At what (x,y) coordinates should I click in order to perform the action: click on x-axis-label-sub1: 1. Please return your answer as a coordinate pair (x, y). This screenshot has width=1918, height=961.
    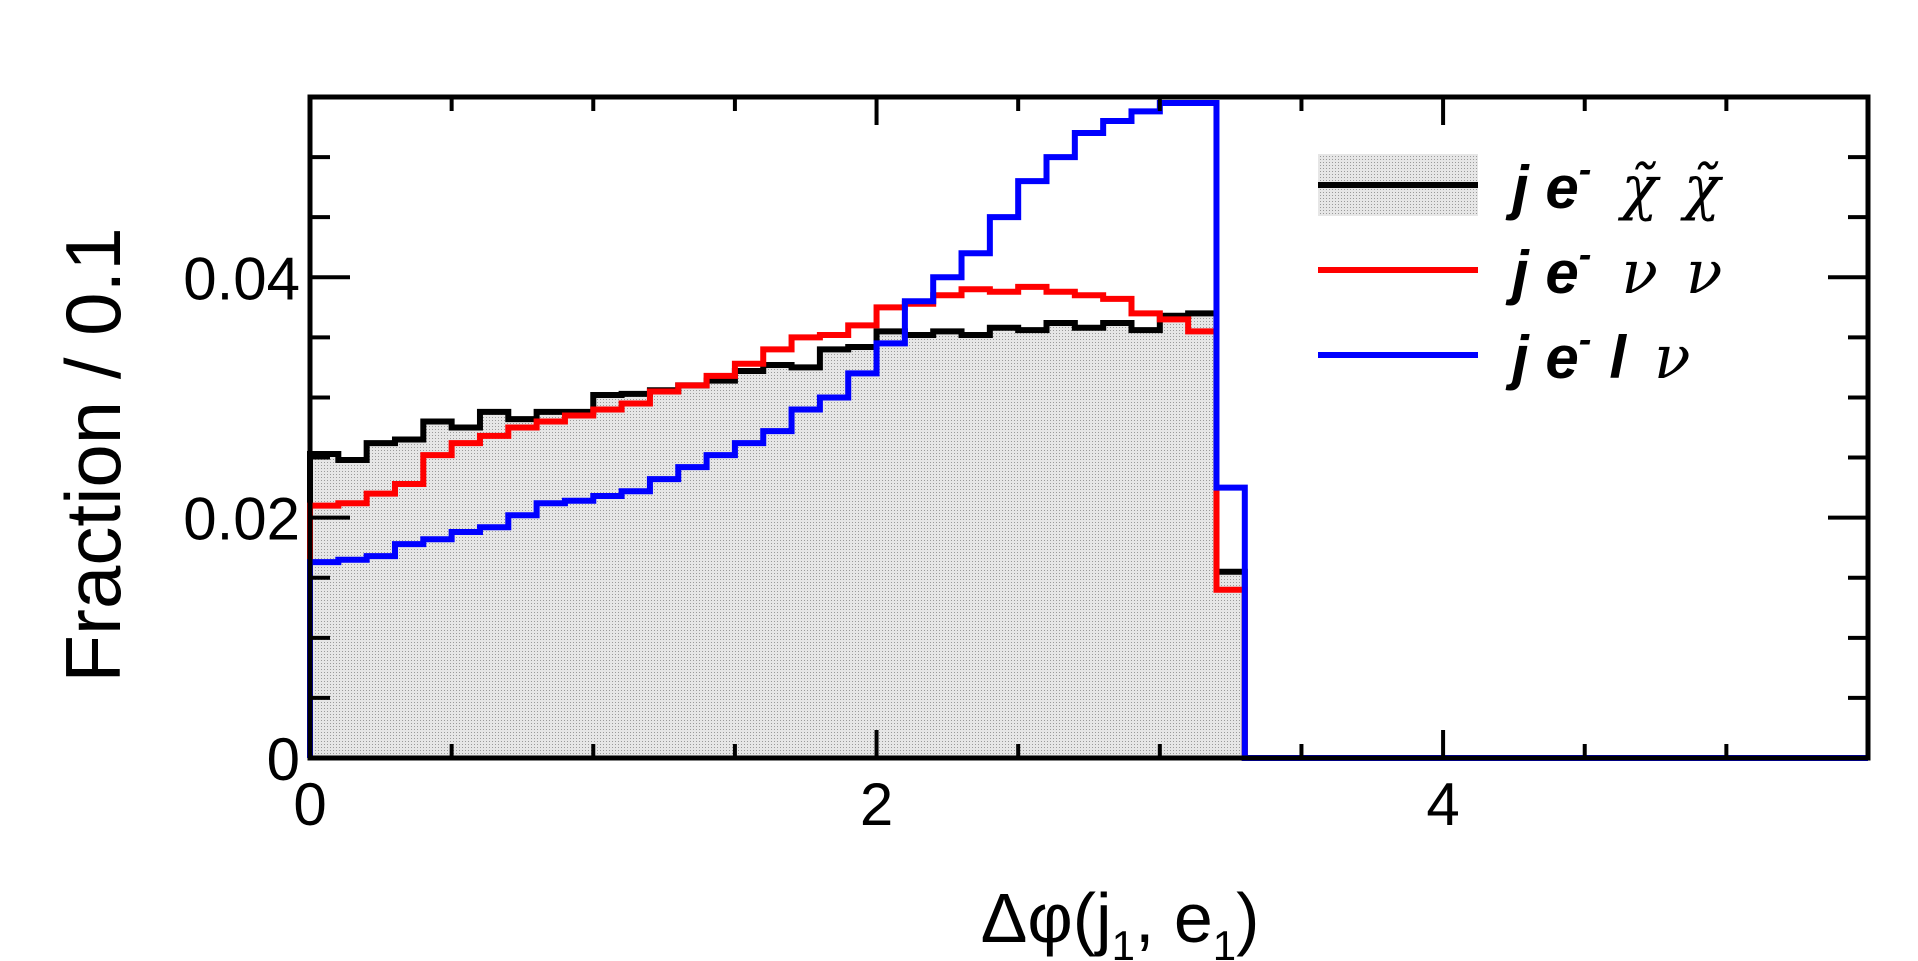
    Looking at the image, I should click on (1123, 941).